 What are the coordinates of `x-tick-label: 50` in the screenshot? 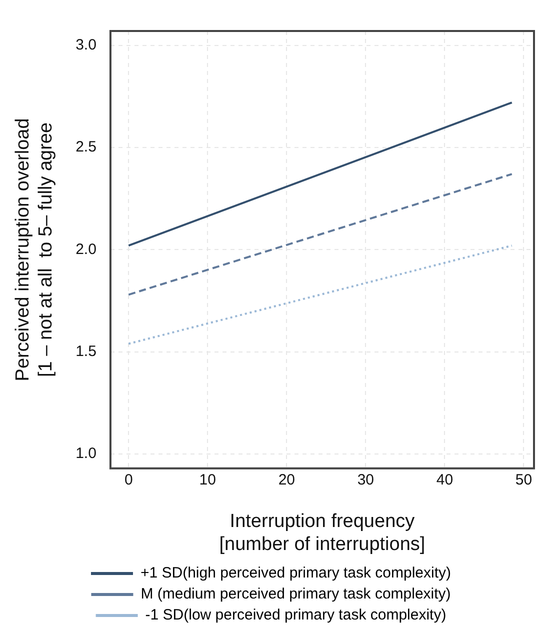 It's located at (523, 480).